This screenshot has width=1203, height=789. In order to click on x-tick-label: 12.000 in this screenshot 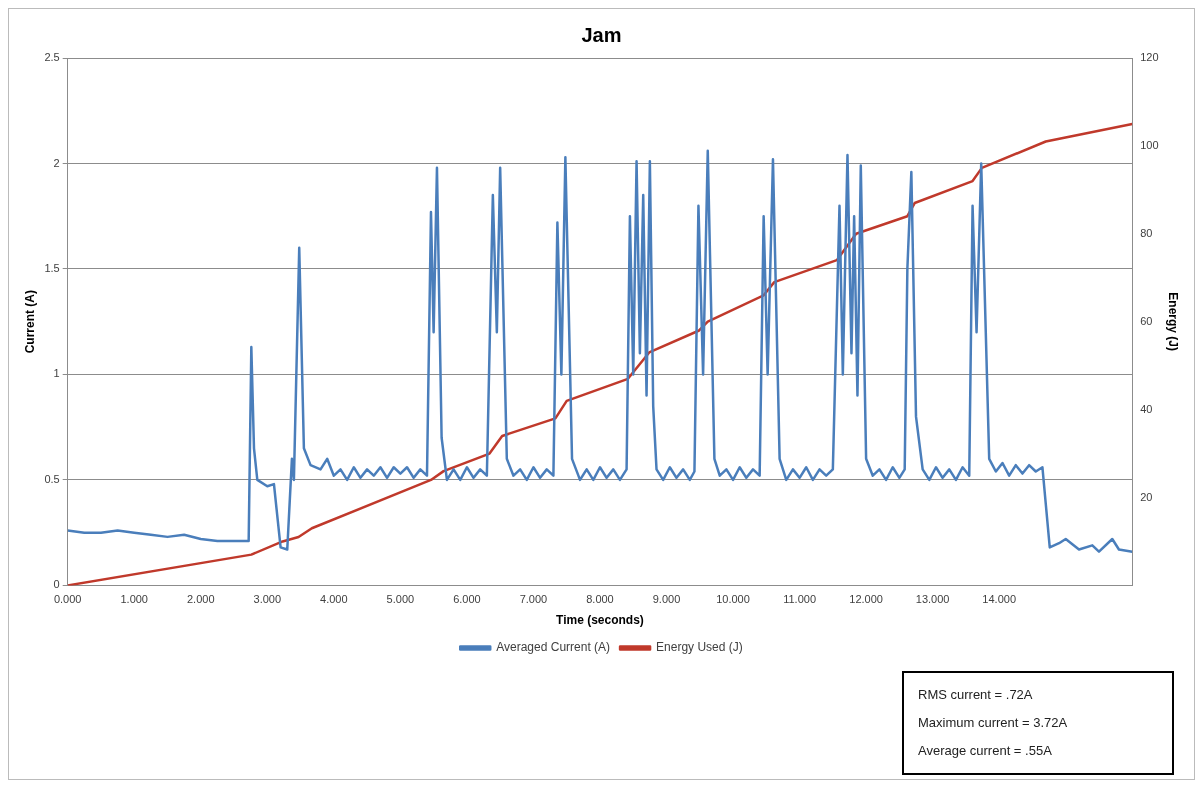, I will do `click(866, 599)`.